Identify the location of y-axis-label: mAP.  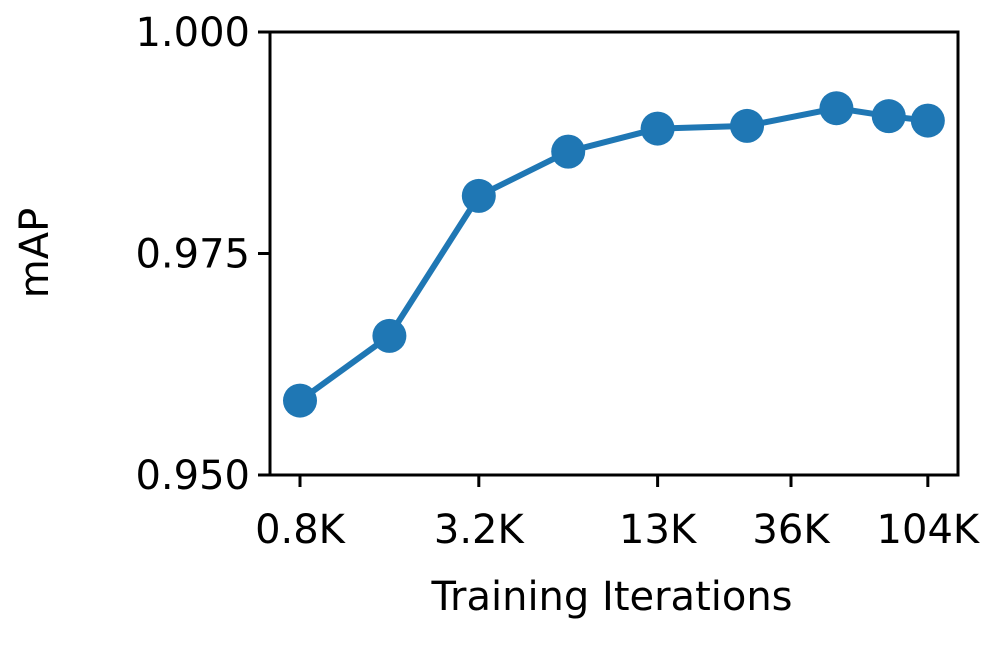
(35, 253).